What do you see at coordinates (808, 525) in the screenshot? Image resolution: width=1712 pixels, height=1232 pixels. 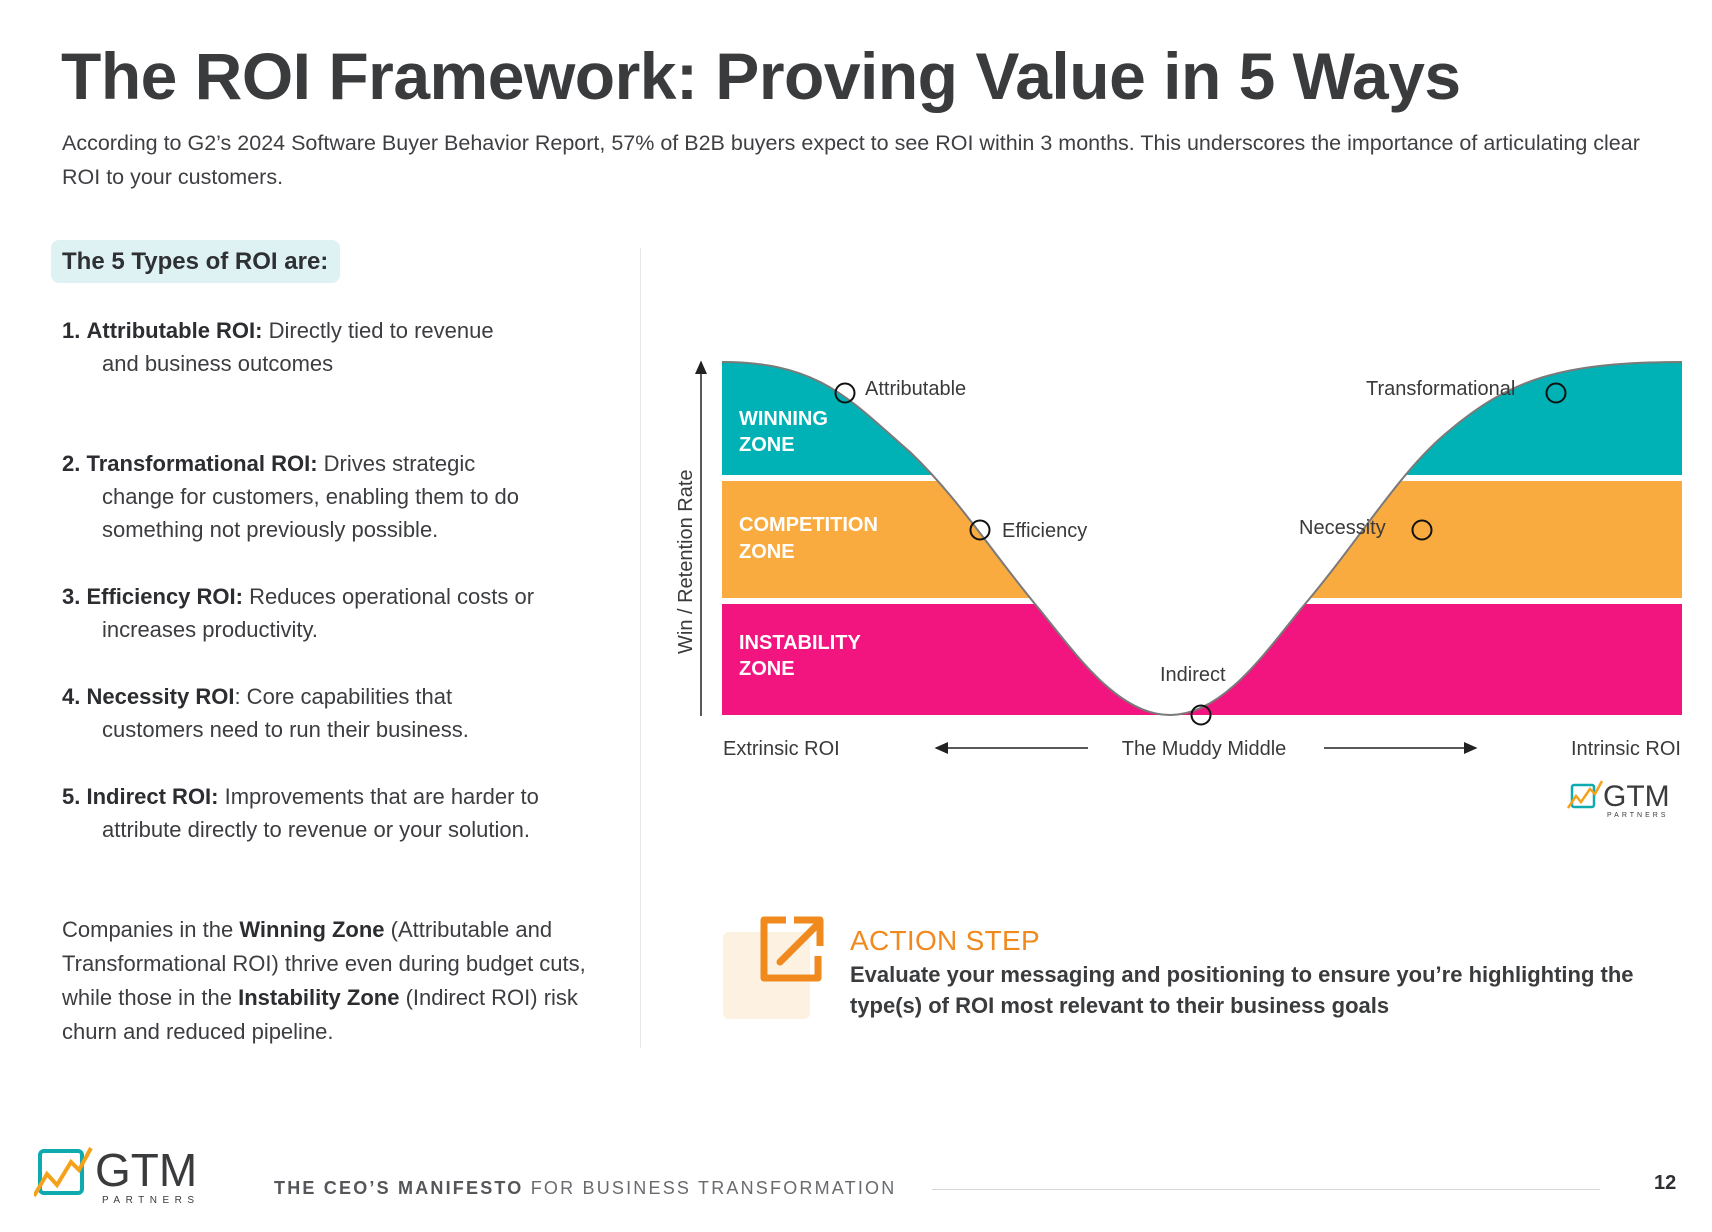 I see `competition-zone-label: COMPETITION` at bounding box center [808, 525].